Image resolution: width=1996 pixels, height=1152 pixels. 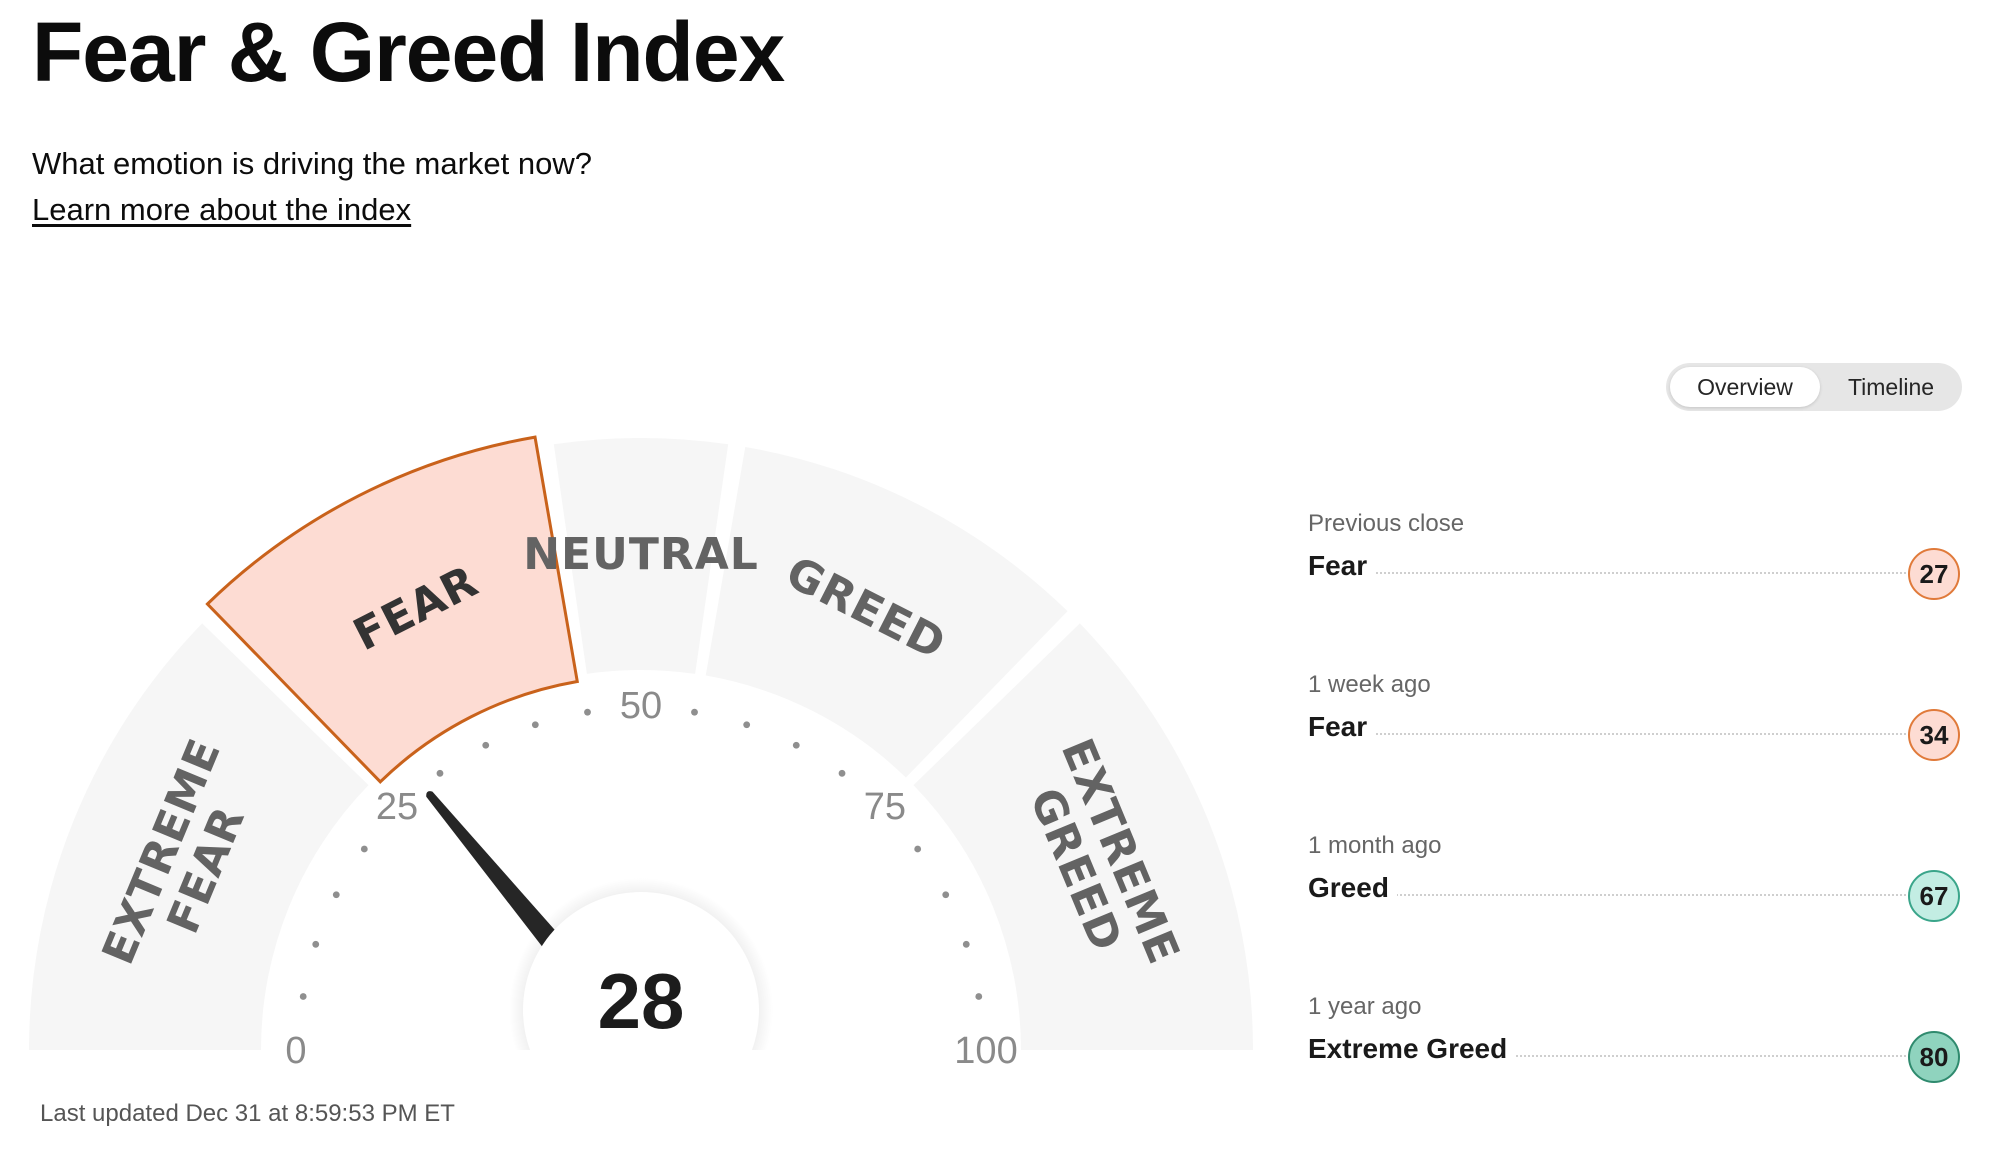 I want to click on view-toggle: Overview Timeline, so click(x=1814, y=387).